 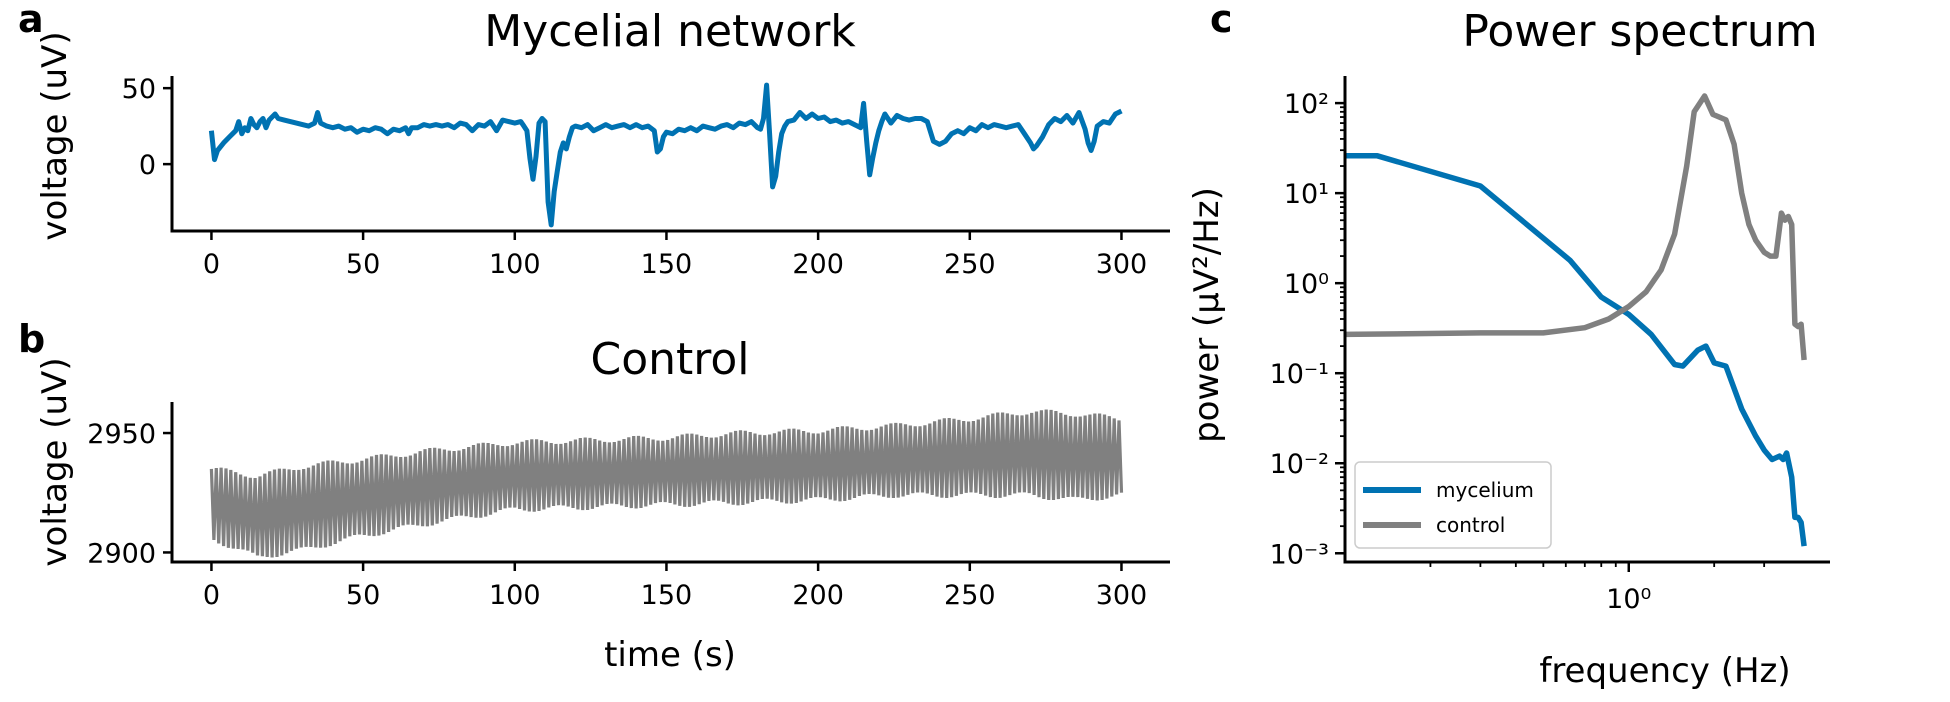 What do you see at coordinates (1299, 554) in the screenshot?
I see `y-tick-label-c: 10⁻³` at bounding box center [1299, 554].